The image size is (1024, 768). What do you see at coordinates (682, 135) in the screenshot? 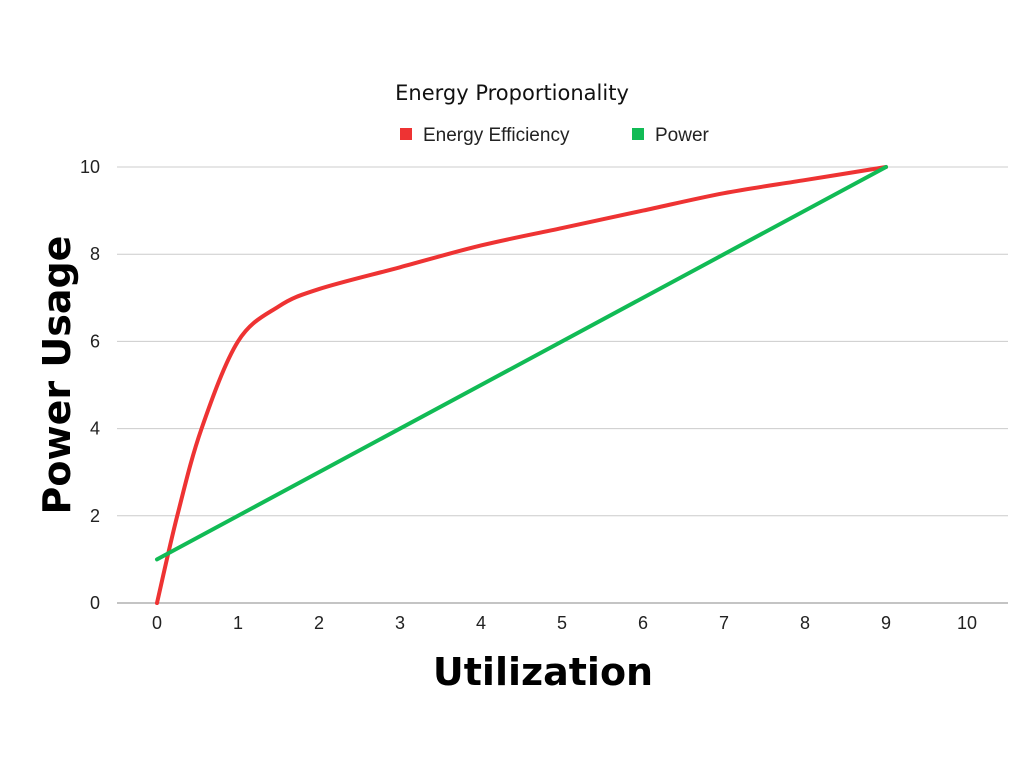
I see `legend-label-power: Power` at bounding box center [682, 135].